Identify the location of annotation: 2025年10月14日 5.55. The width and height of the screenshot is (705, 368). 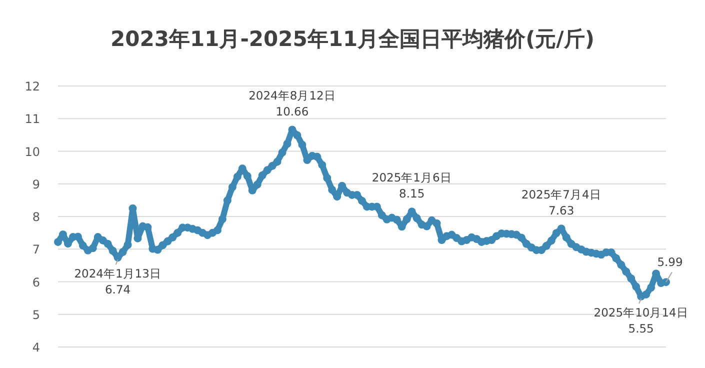
(641, 320).